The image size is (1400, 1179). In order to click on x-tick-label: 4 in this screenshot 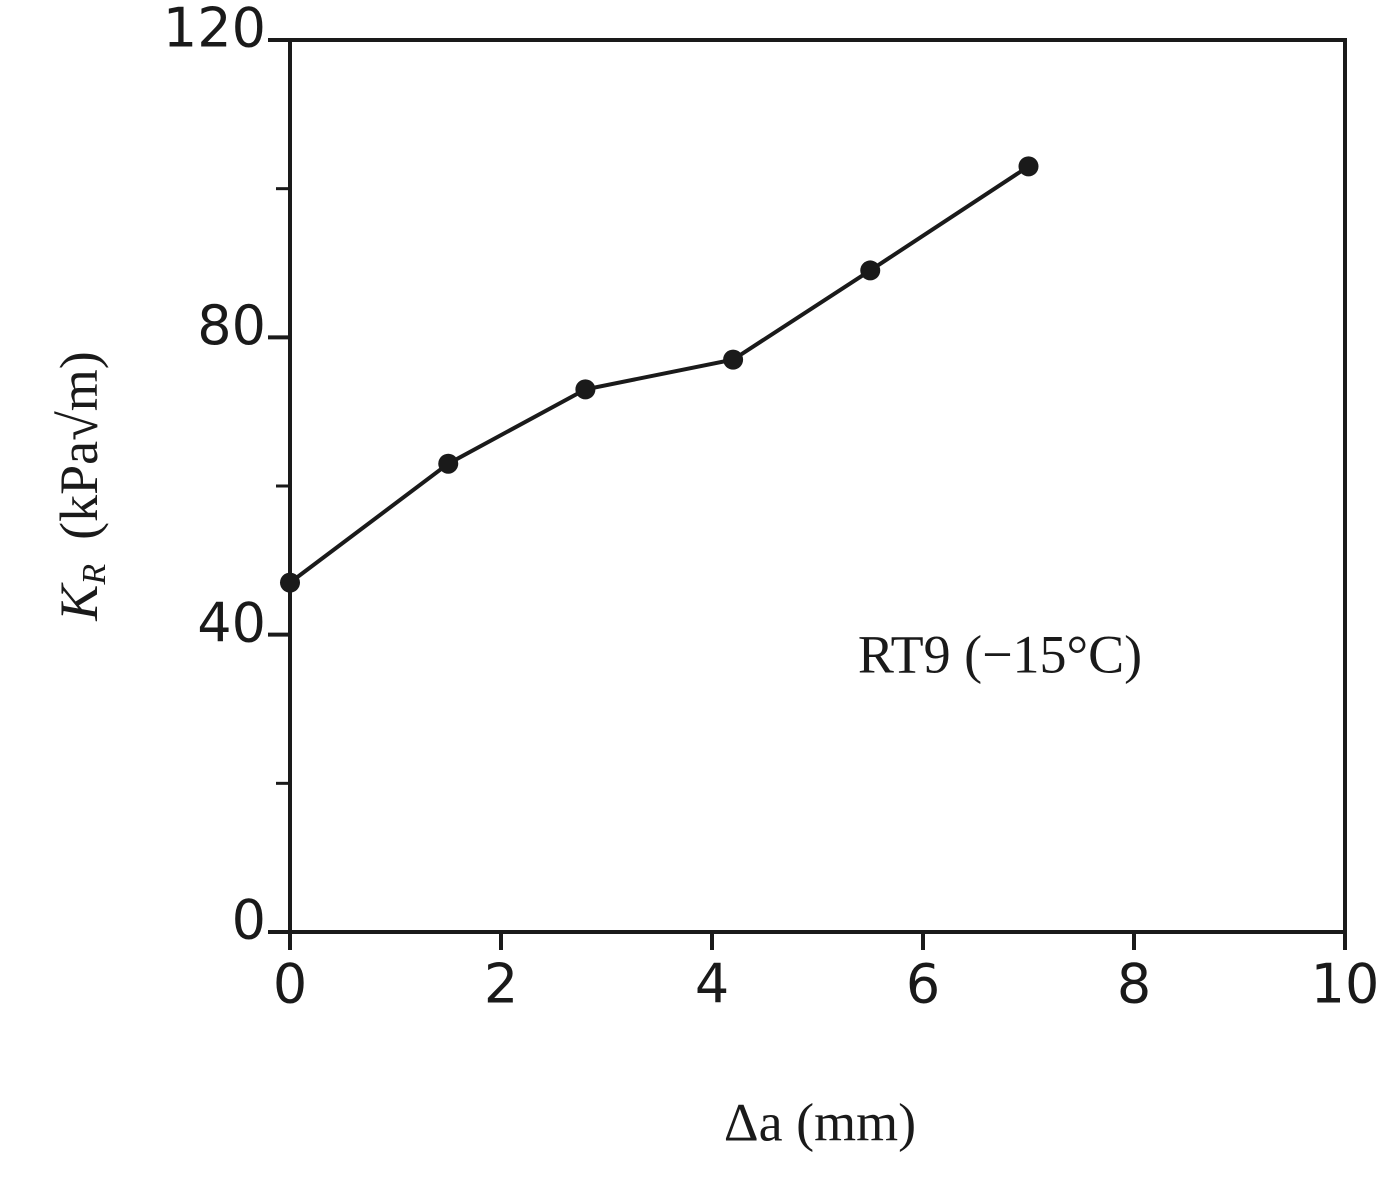, I will do `click(712, 984)`.